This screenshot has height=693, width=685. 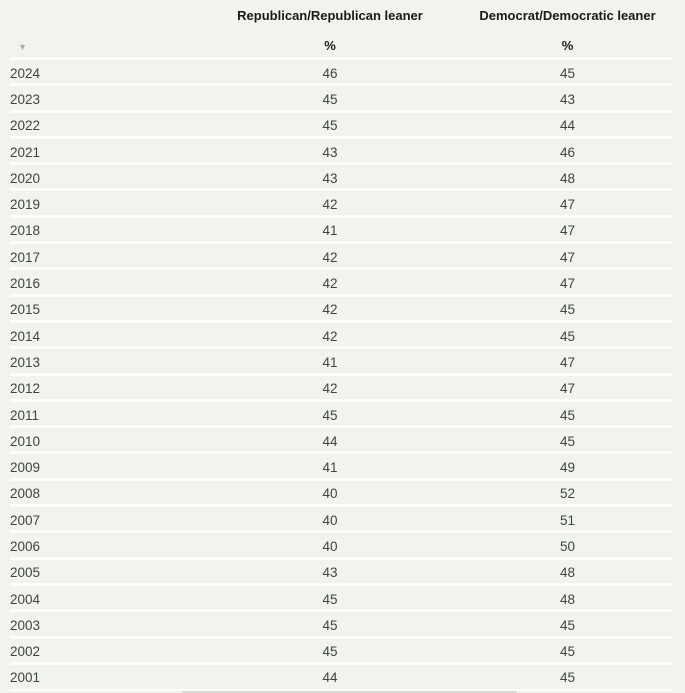 I want to click on sort-descending-icon: ▼, so click(x=22, y=46).